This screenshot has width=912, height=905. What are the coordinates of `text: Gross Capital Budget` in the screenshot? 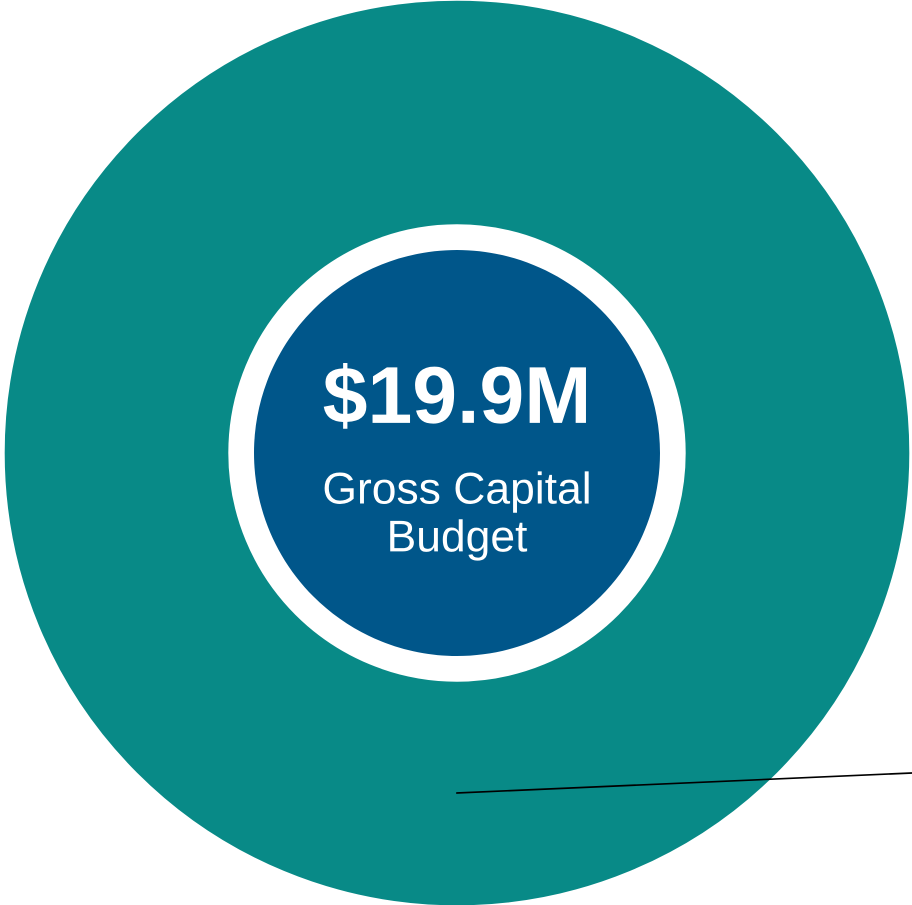 It's located at (456, 516).